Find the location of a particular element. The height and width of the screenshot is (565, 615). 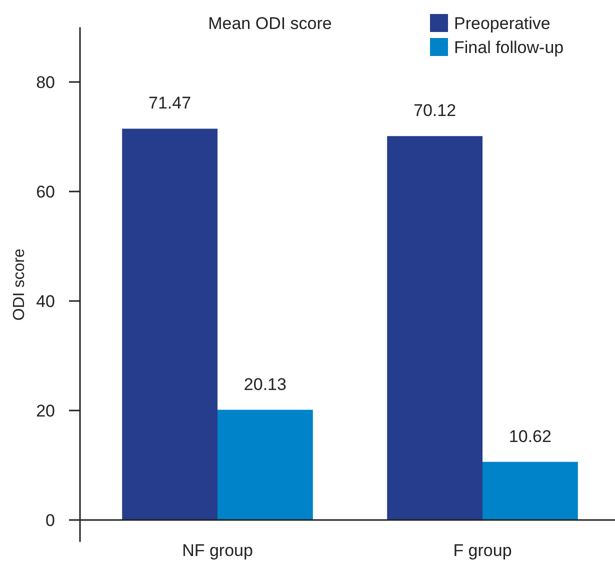

x-tick-label: F group is located at coordinates (482, 550).